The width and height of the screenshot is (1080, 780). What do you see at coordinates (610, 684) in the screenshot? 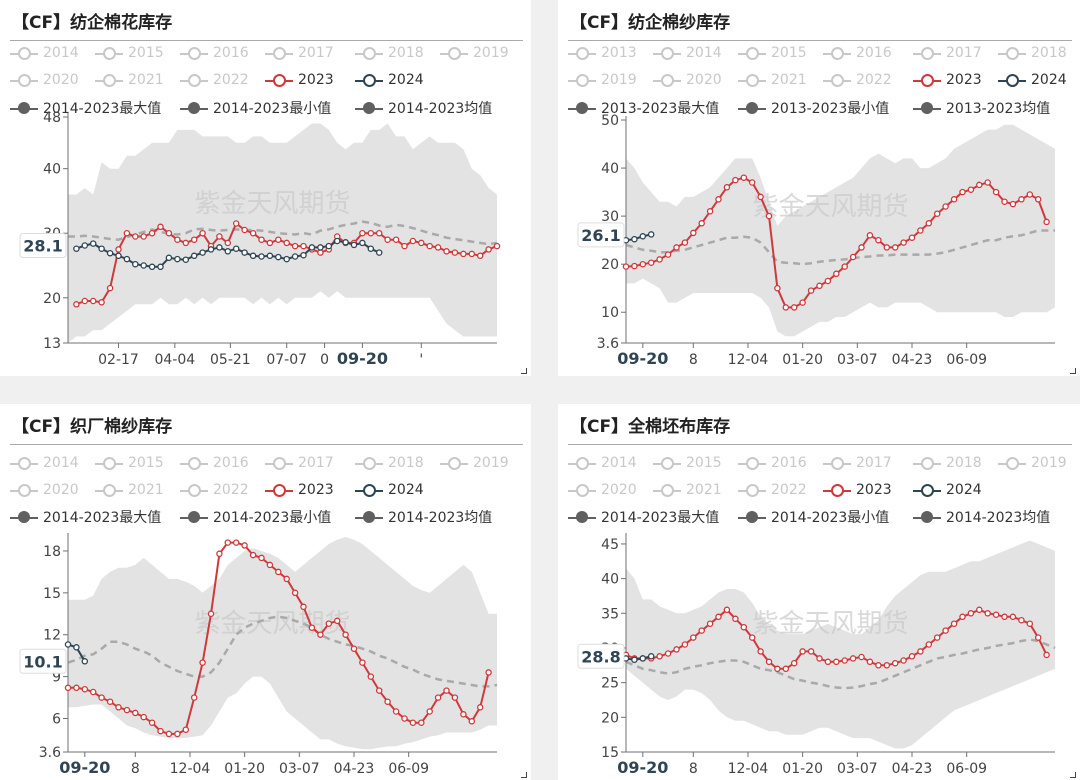
I see `y-tick-label: 25` at bounding box center [610, 684].